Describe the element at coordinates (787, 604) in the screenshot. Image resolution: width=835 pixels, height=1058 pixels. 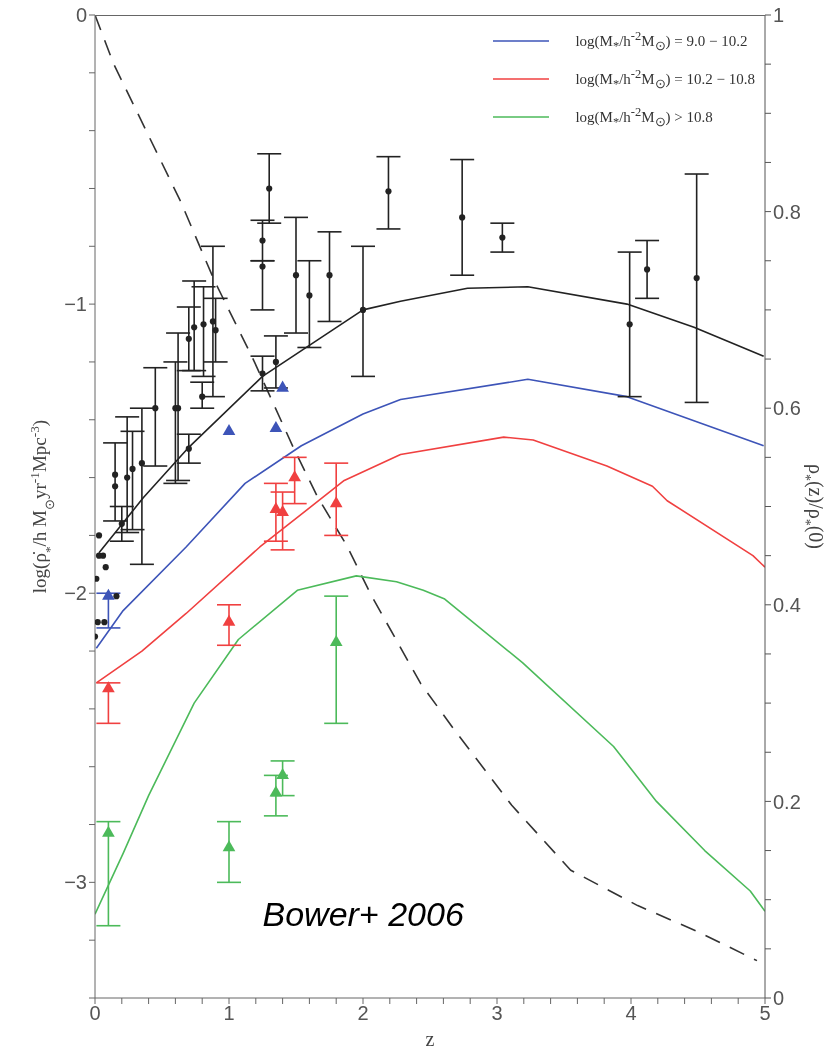
I see `y2-tick-label: 0.4` at that location.